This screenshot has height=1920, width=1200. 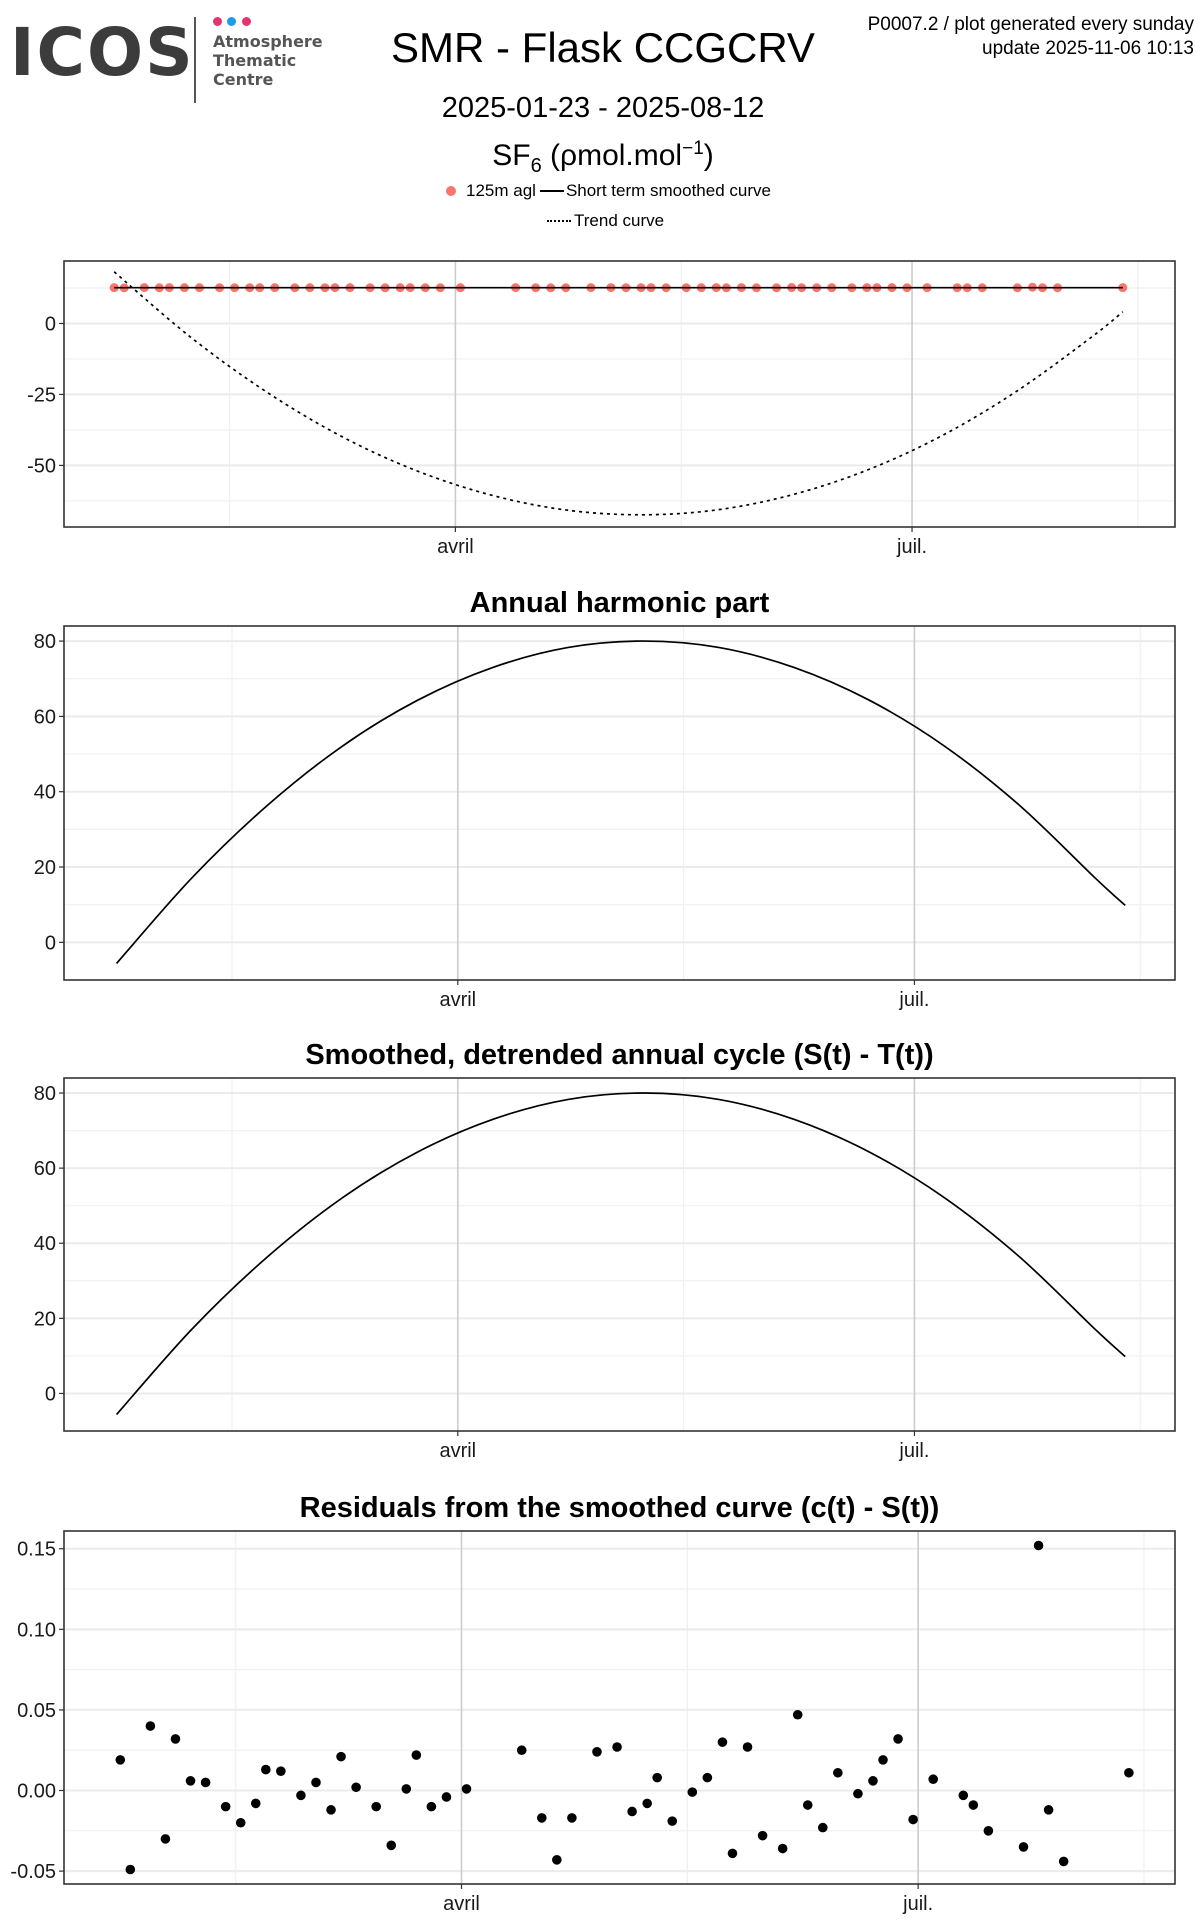 What do you see at coordinates (601, 409) in the screenshot?
I see `chart-panel-1: 0 -25 -50 avril juil.` at bounding box center [601, 409].